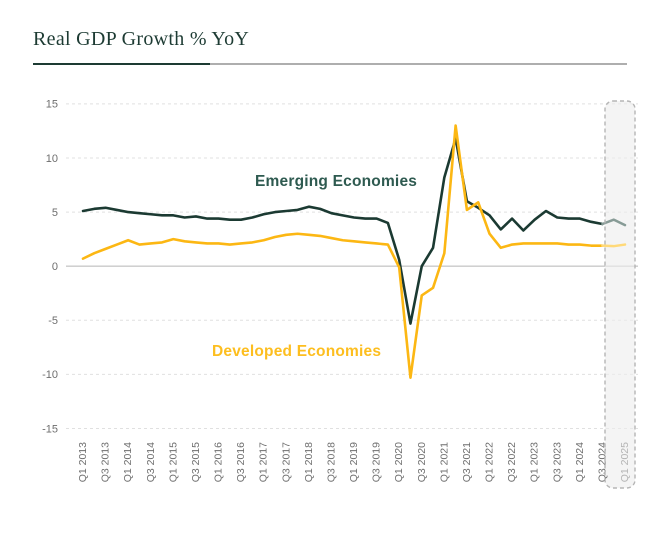 This screenshot has width=655, height=535. I want to click on x-tick-label: Q3 2021, so click(467, 462).